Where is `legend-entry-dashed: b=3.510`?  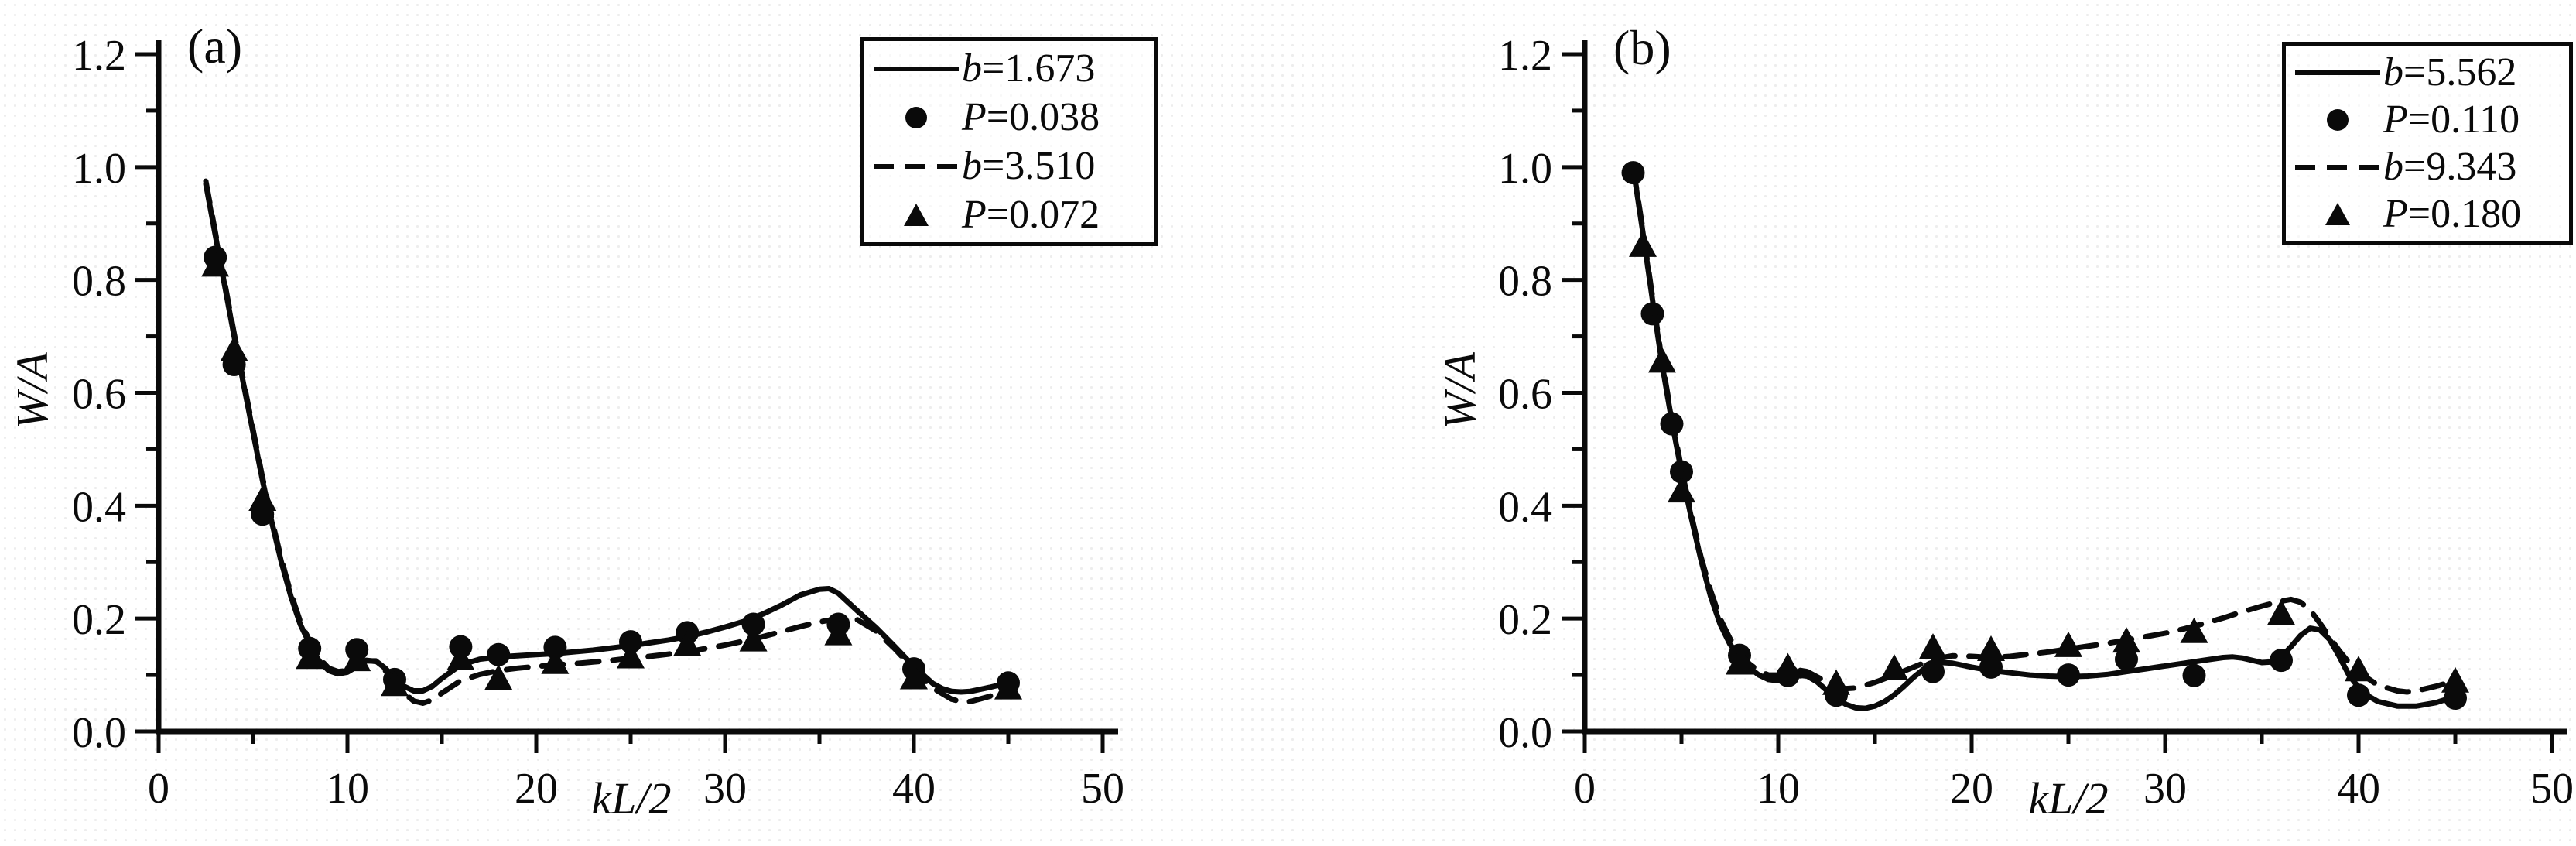 legend-entry-dashed: b=3.510 is located at coordinates (1010, 166).